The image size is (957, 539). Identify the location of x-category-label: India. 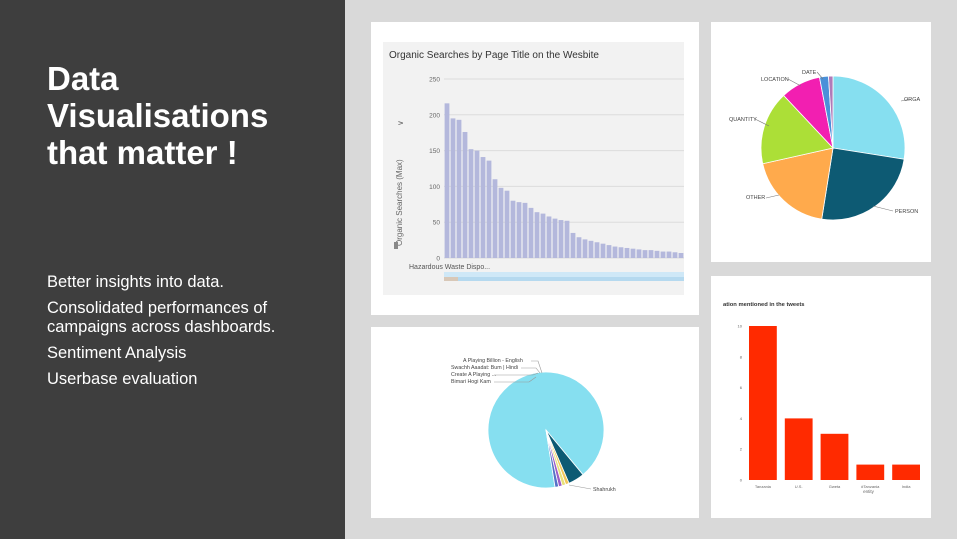
(906, 486).